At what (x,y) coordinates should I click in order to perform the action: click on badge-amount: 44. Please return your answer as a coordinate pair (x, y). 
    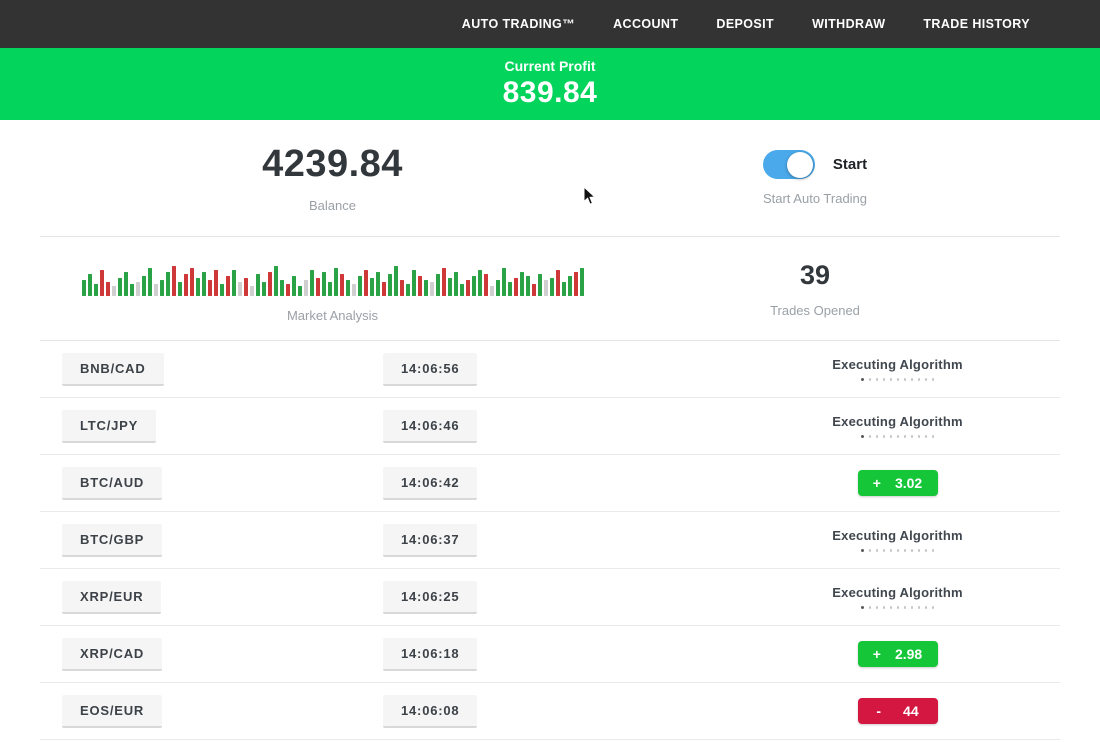
    Looking at the image, I should click on (911, 711).